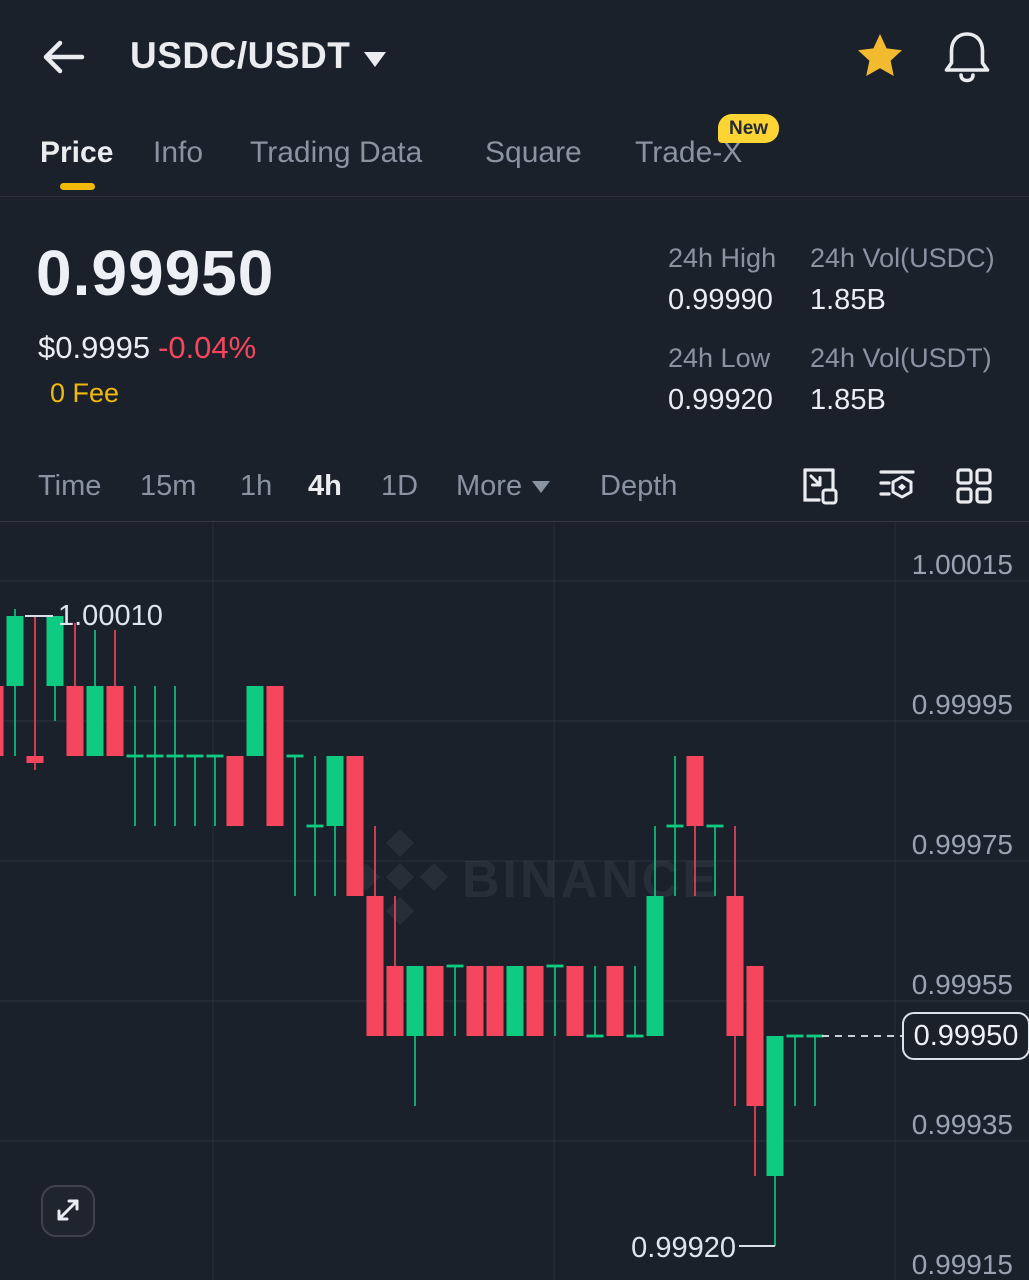 The image size is (1029, 1280). I want to click on pair-selector: USDC/USDT, so click(258, 56).